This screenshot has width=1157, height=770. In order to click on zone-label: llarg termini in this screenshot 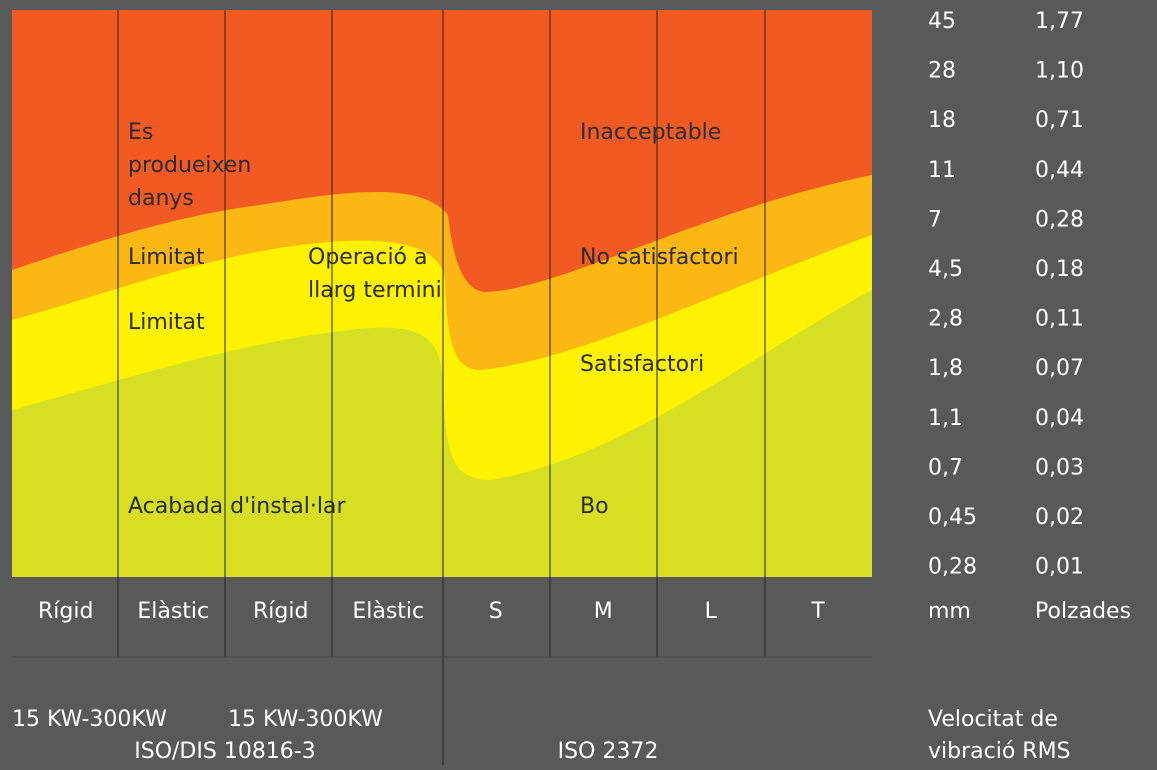, I will do `click(375, 290)`.